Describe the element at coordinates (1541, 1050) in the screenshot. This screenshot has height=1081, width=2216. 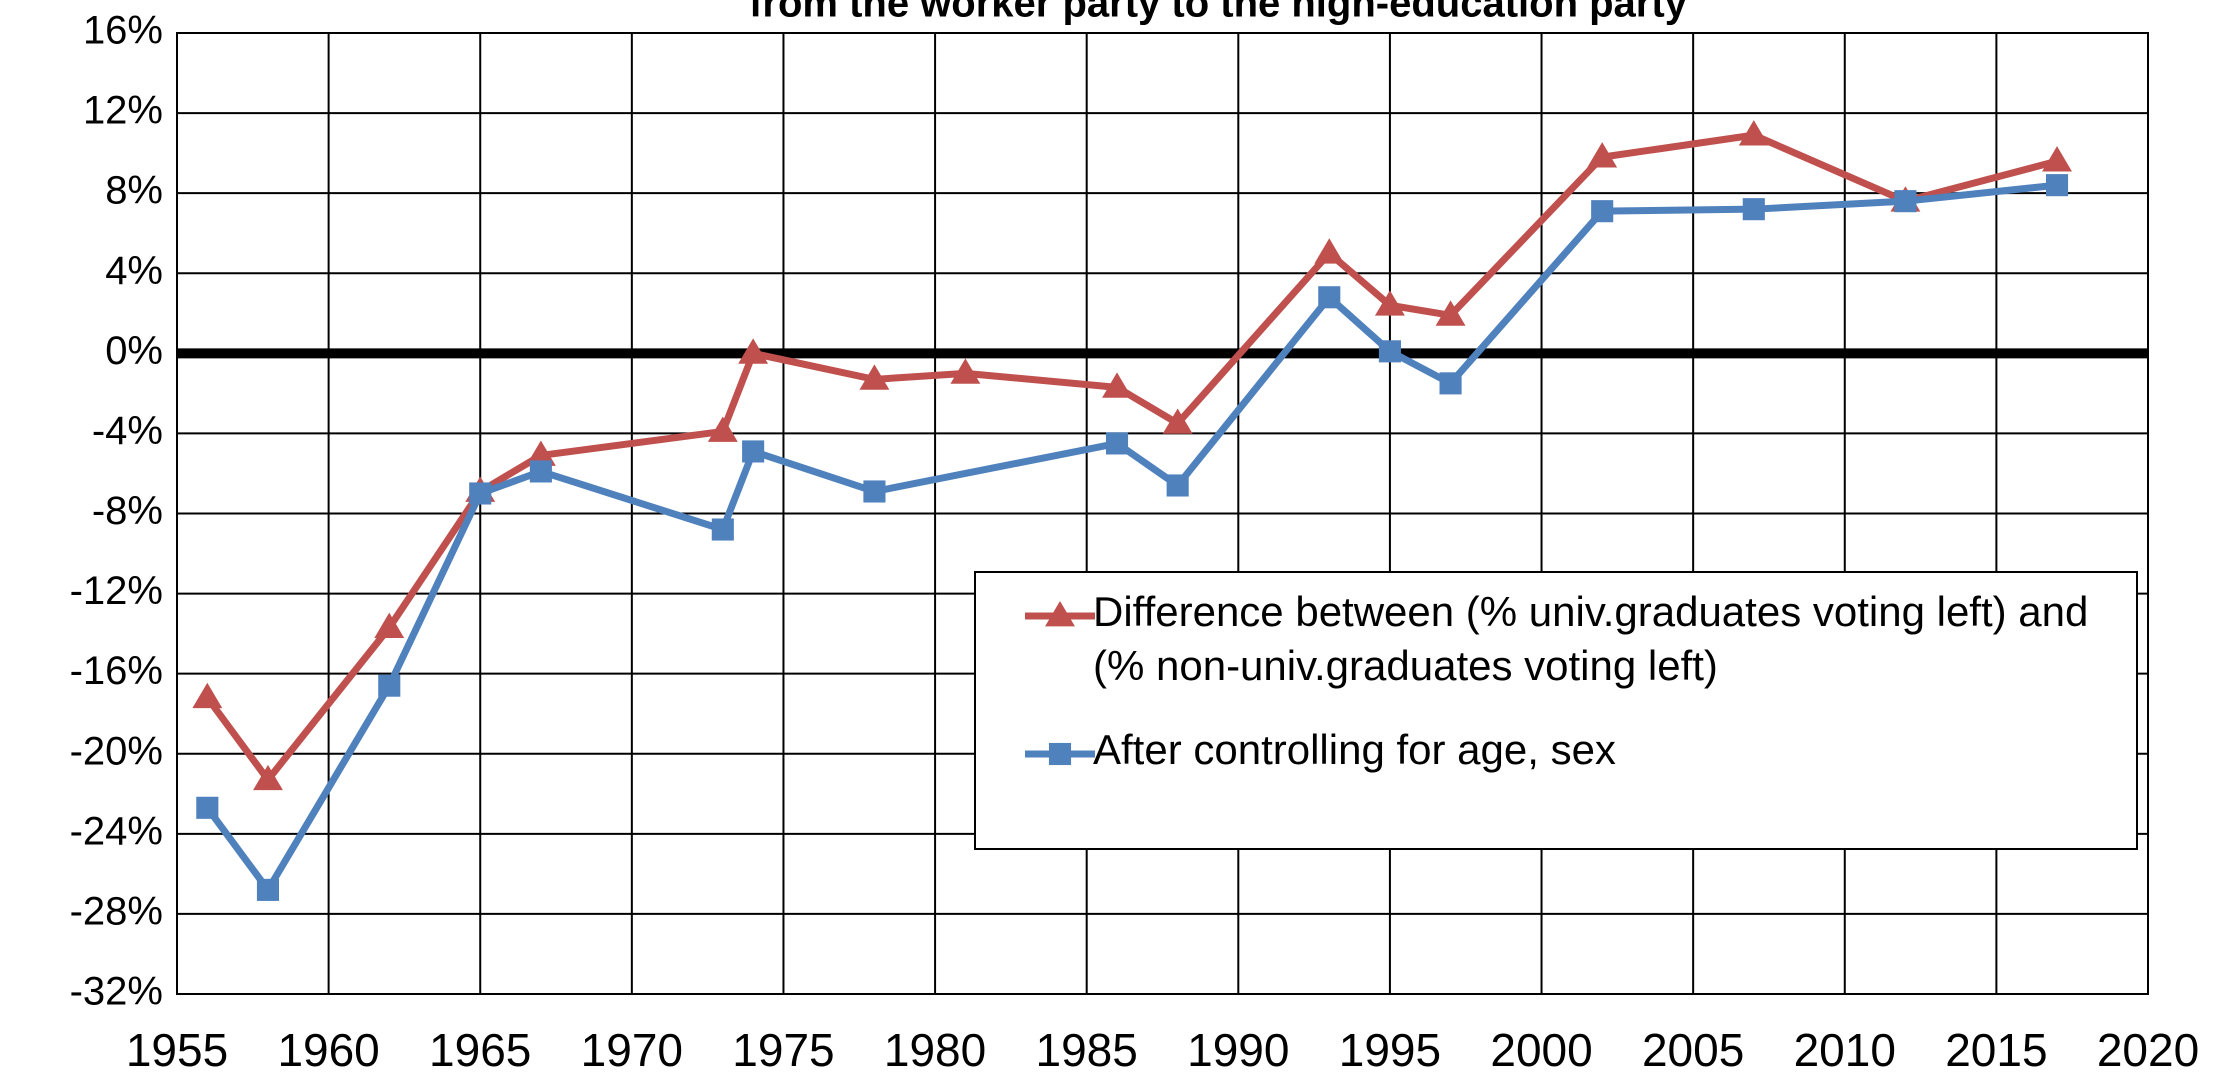
I see `x-tick-label: 2000` at that location.